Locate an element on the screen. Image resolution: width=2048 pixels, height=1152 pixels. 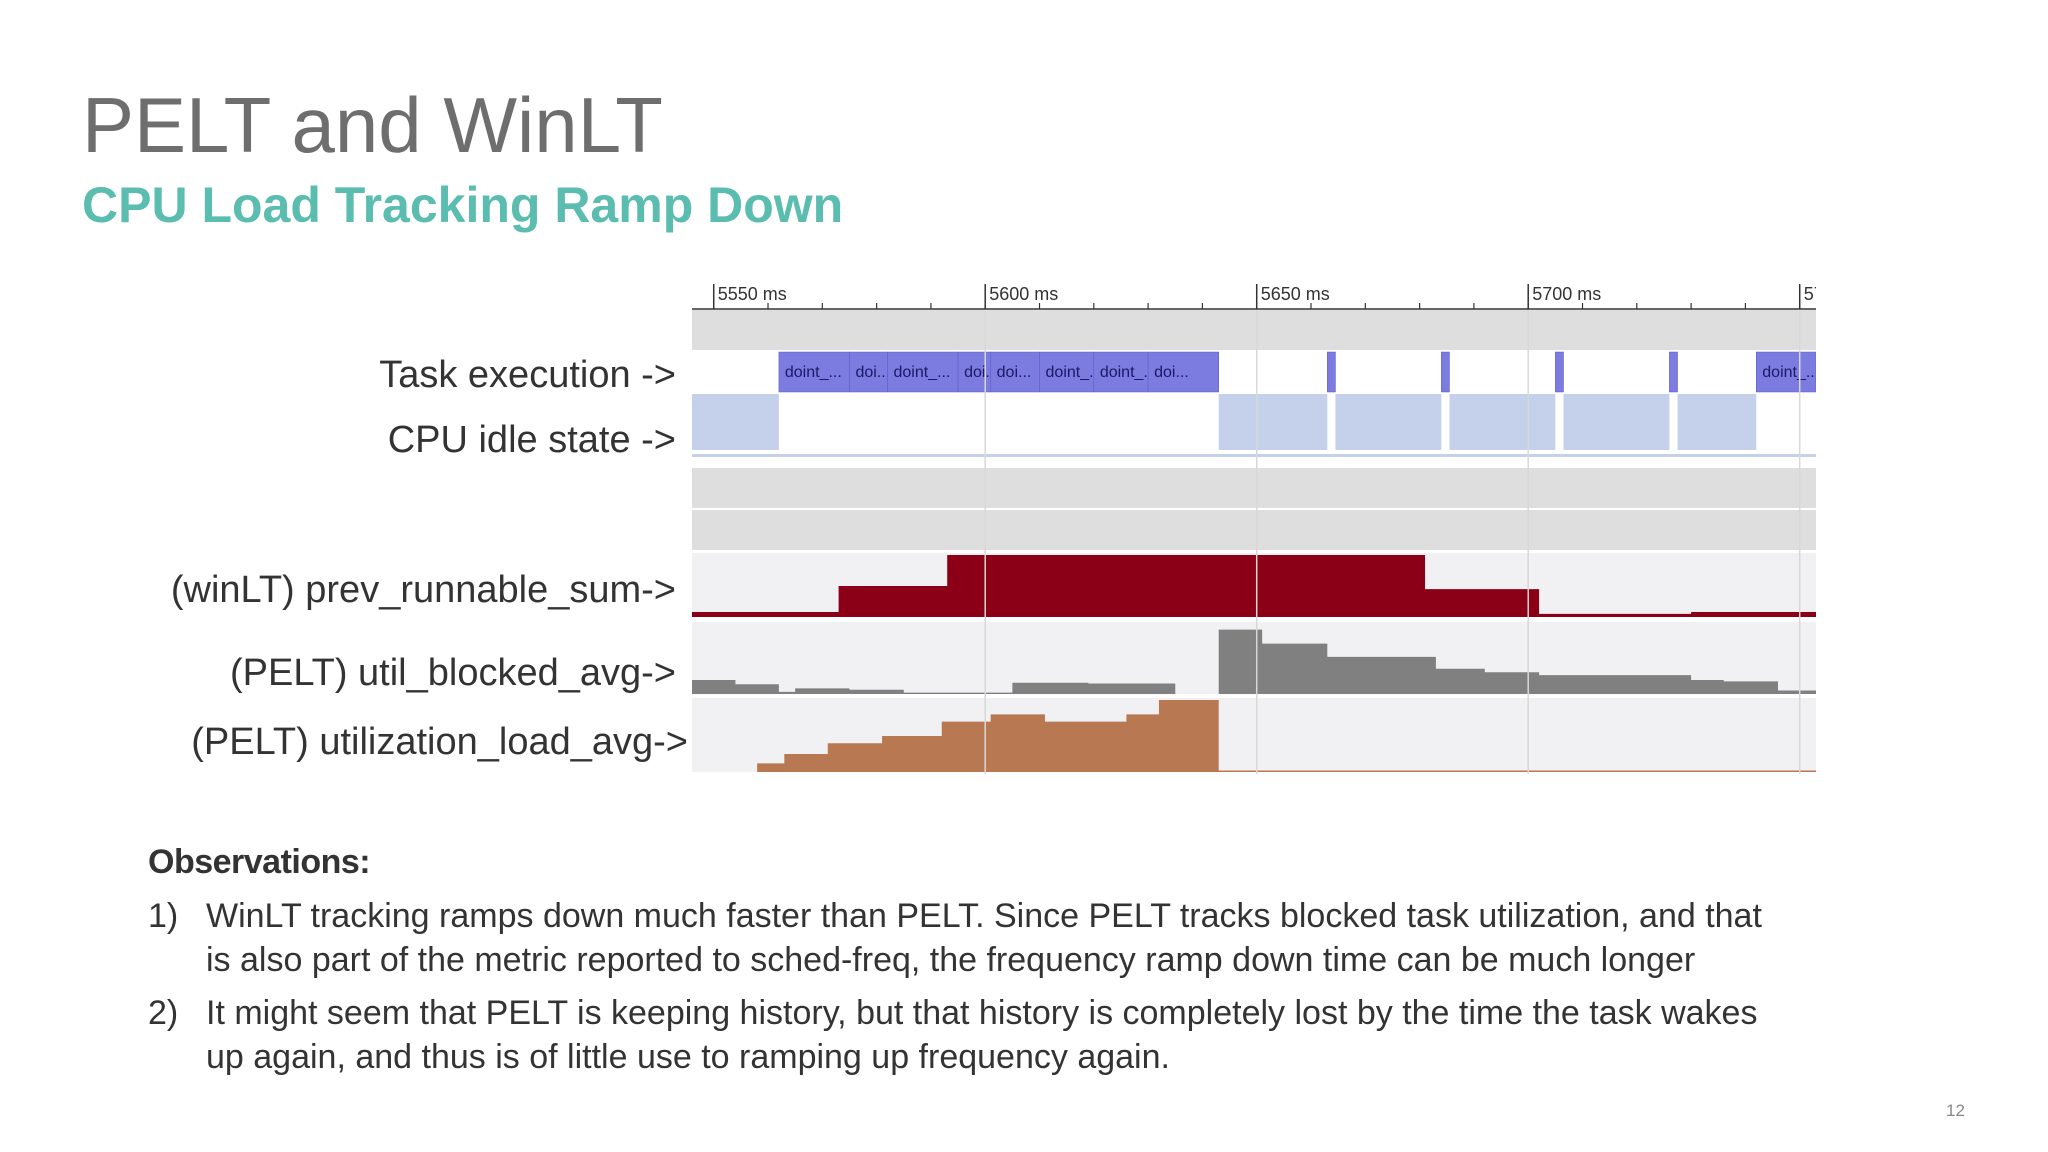
cpu-idle-track is located at coordinates (1254, 425).